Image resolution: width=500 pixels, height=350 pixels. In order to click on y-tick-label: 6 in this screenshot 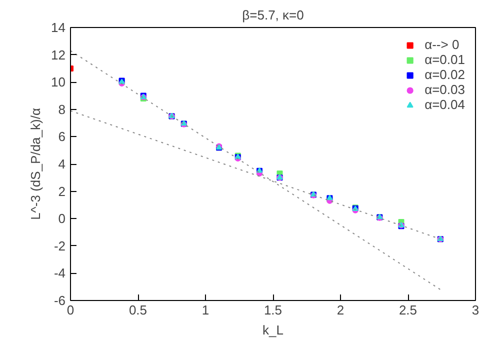, I will do `click(62, 136)`.